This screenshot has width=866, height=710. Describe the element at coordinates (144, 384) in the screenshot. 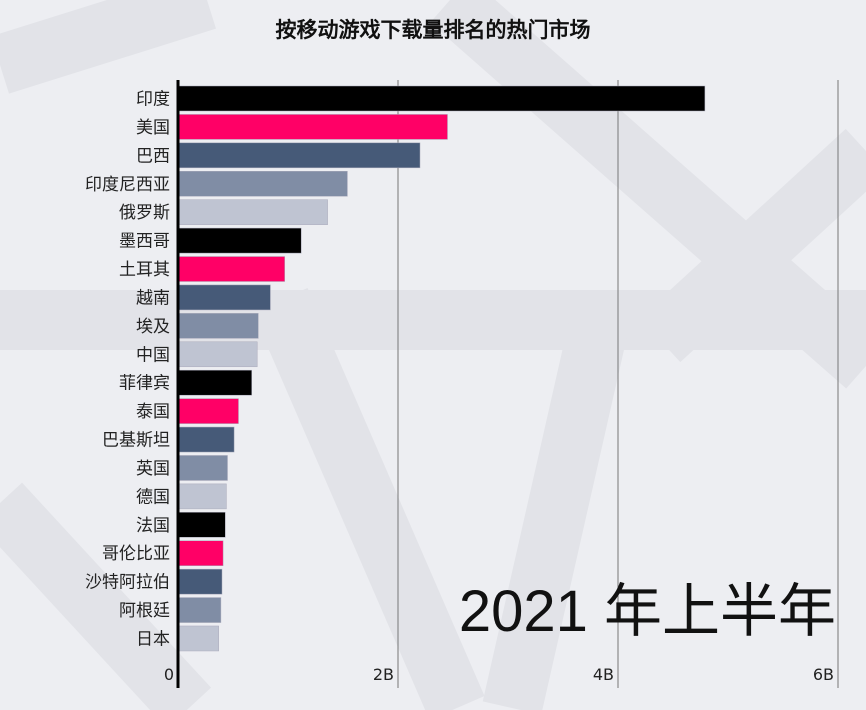

I see `category-label: 菲律宾` at that location.